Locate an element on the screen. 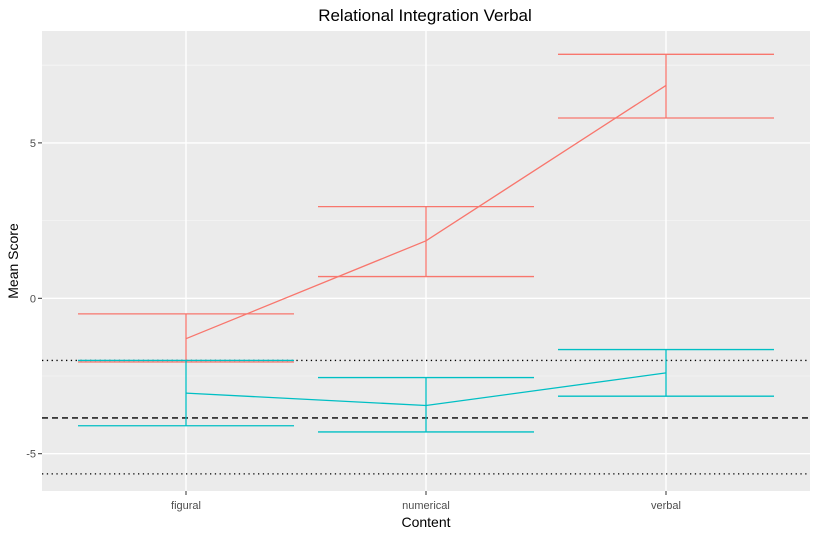 The image size is (817, 538). y-tick-label: 5 is located at coordinates (33, 144).